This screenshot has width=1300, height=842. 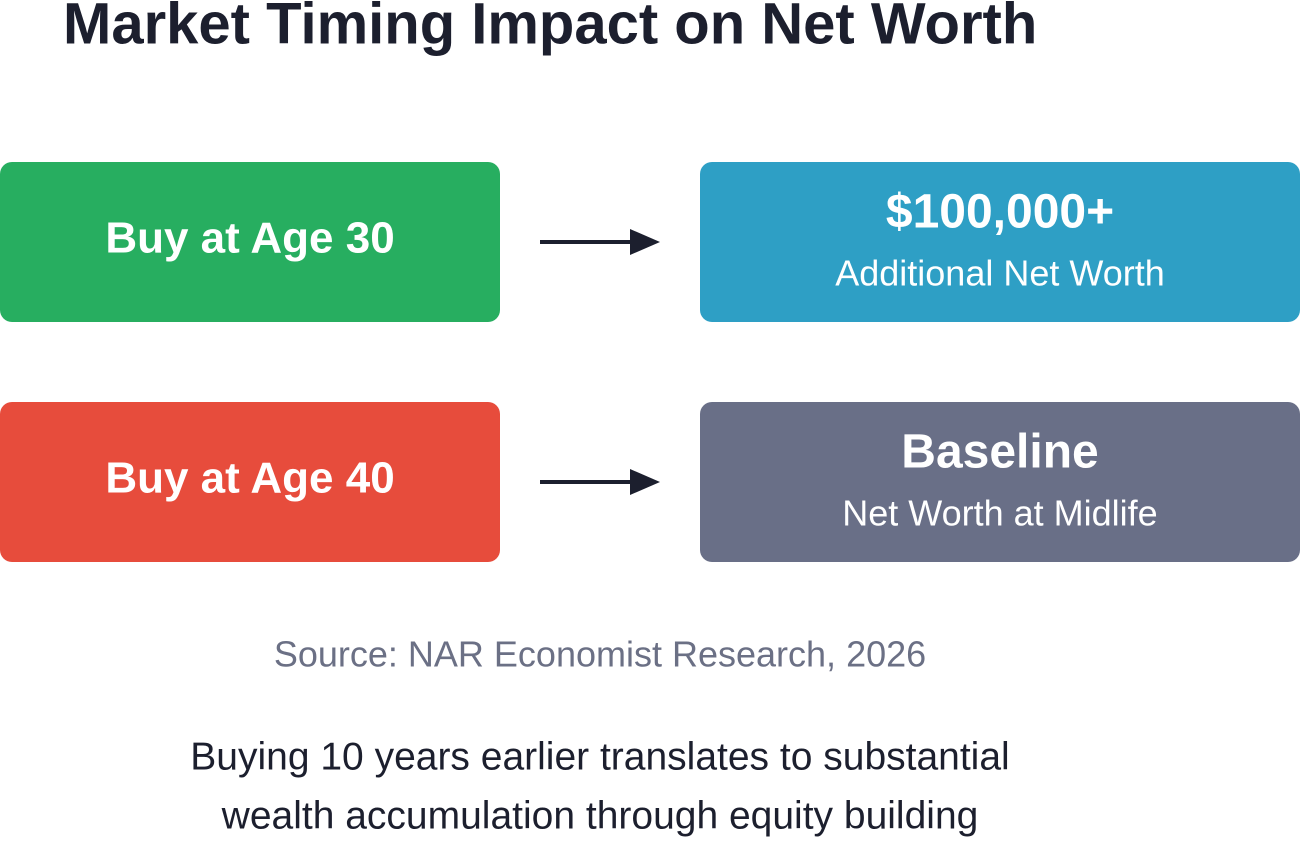 What do you see at coordinates (1000, 212) in the screenshot?
I see `result-value: $100,000+` at bounding box center [1000, 212].